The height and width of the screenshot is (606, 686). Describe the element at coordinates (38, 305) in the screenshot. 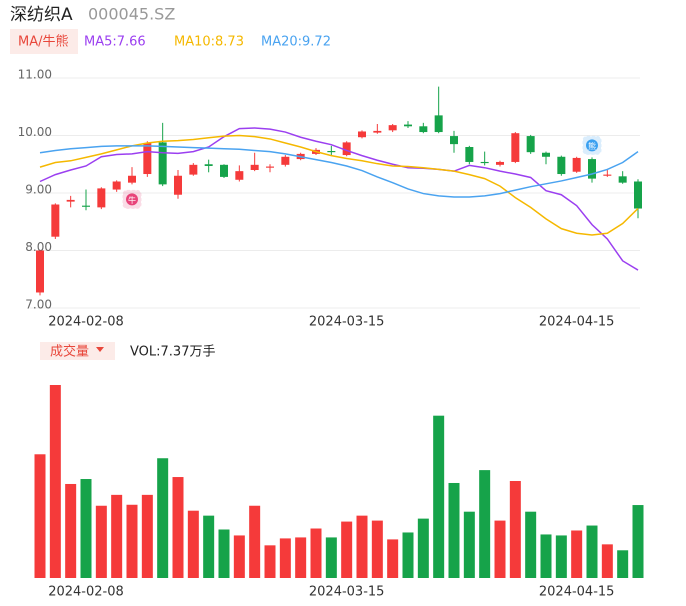

I see `y-tick-label: 7.00` at that location.